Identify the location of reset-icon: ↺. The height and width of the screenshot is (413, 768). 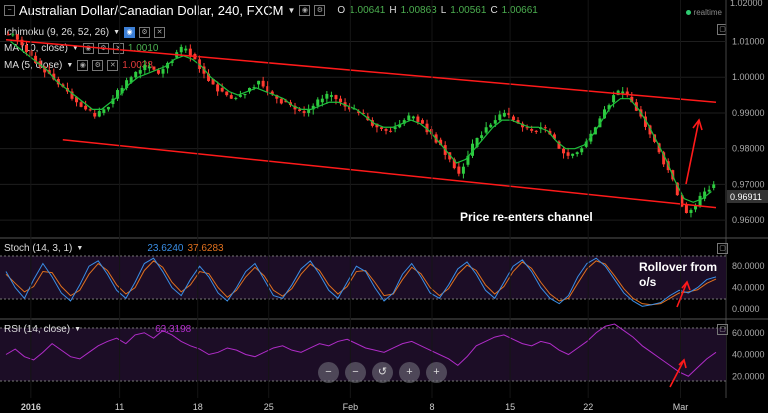
(382, 372).